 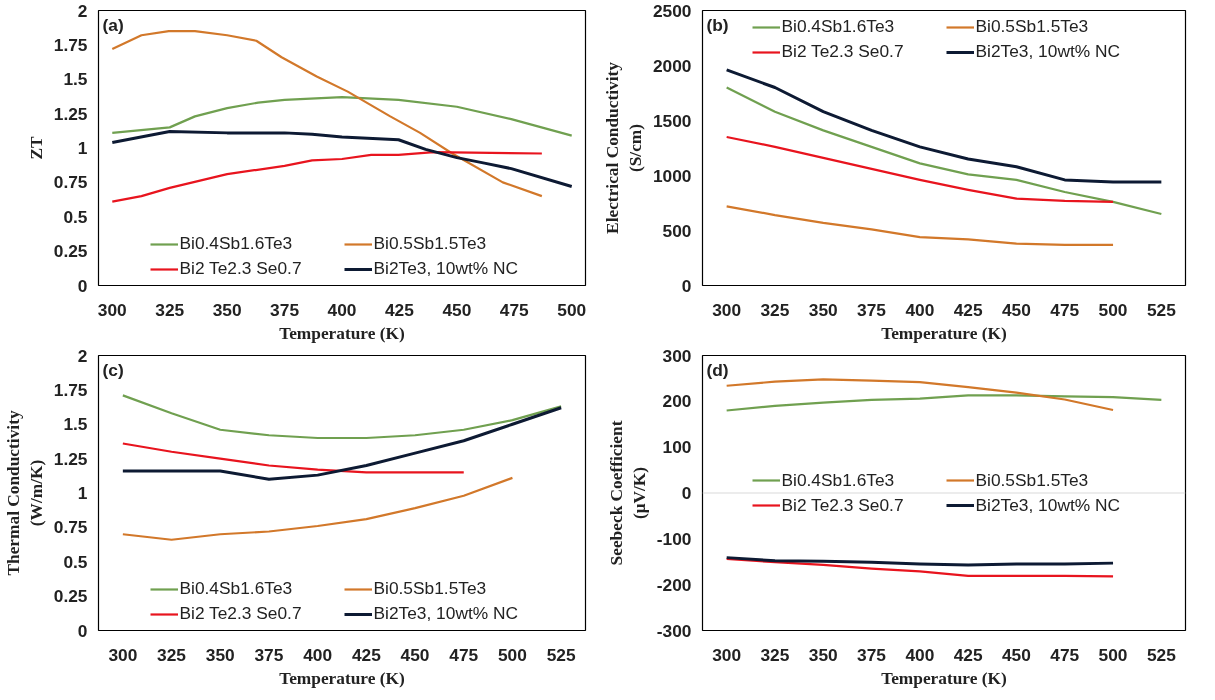 What do you see at coordinates (672, 10) in the screenshot?
I see `y-tick-label: 2500` at bounding box center [672, 10].